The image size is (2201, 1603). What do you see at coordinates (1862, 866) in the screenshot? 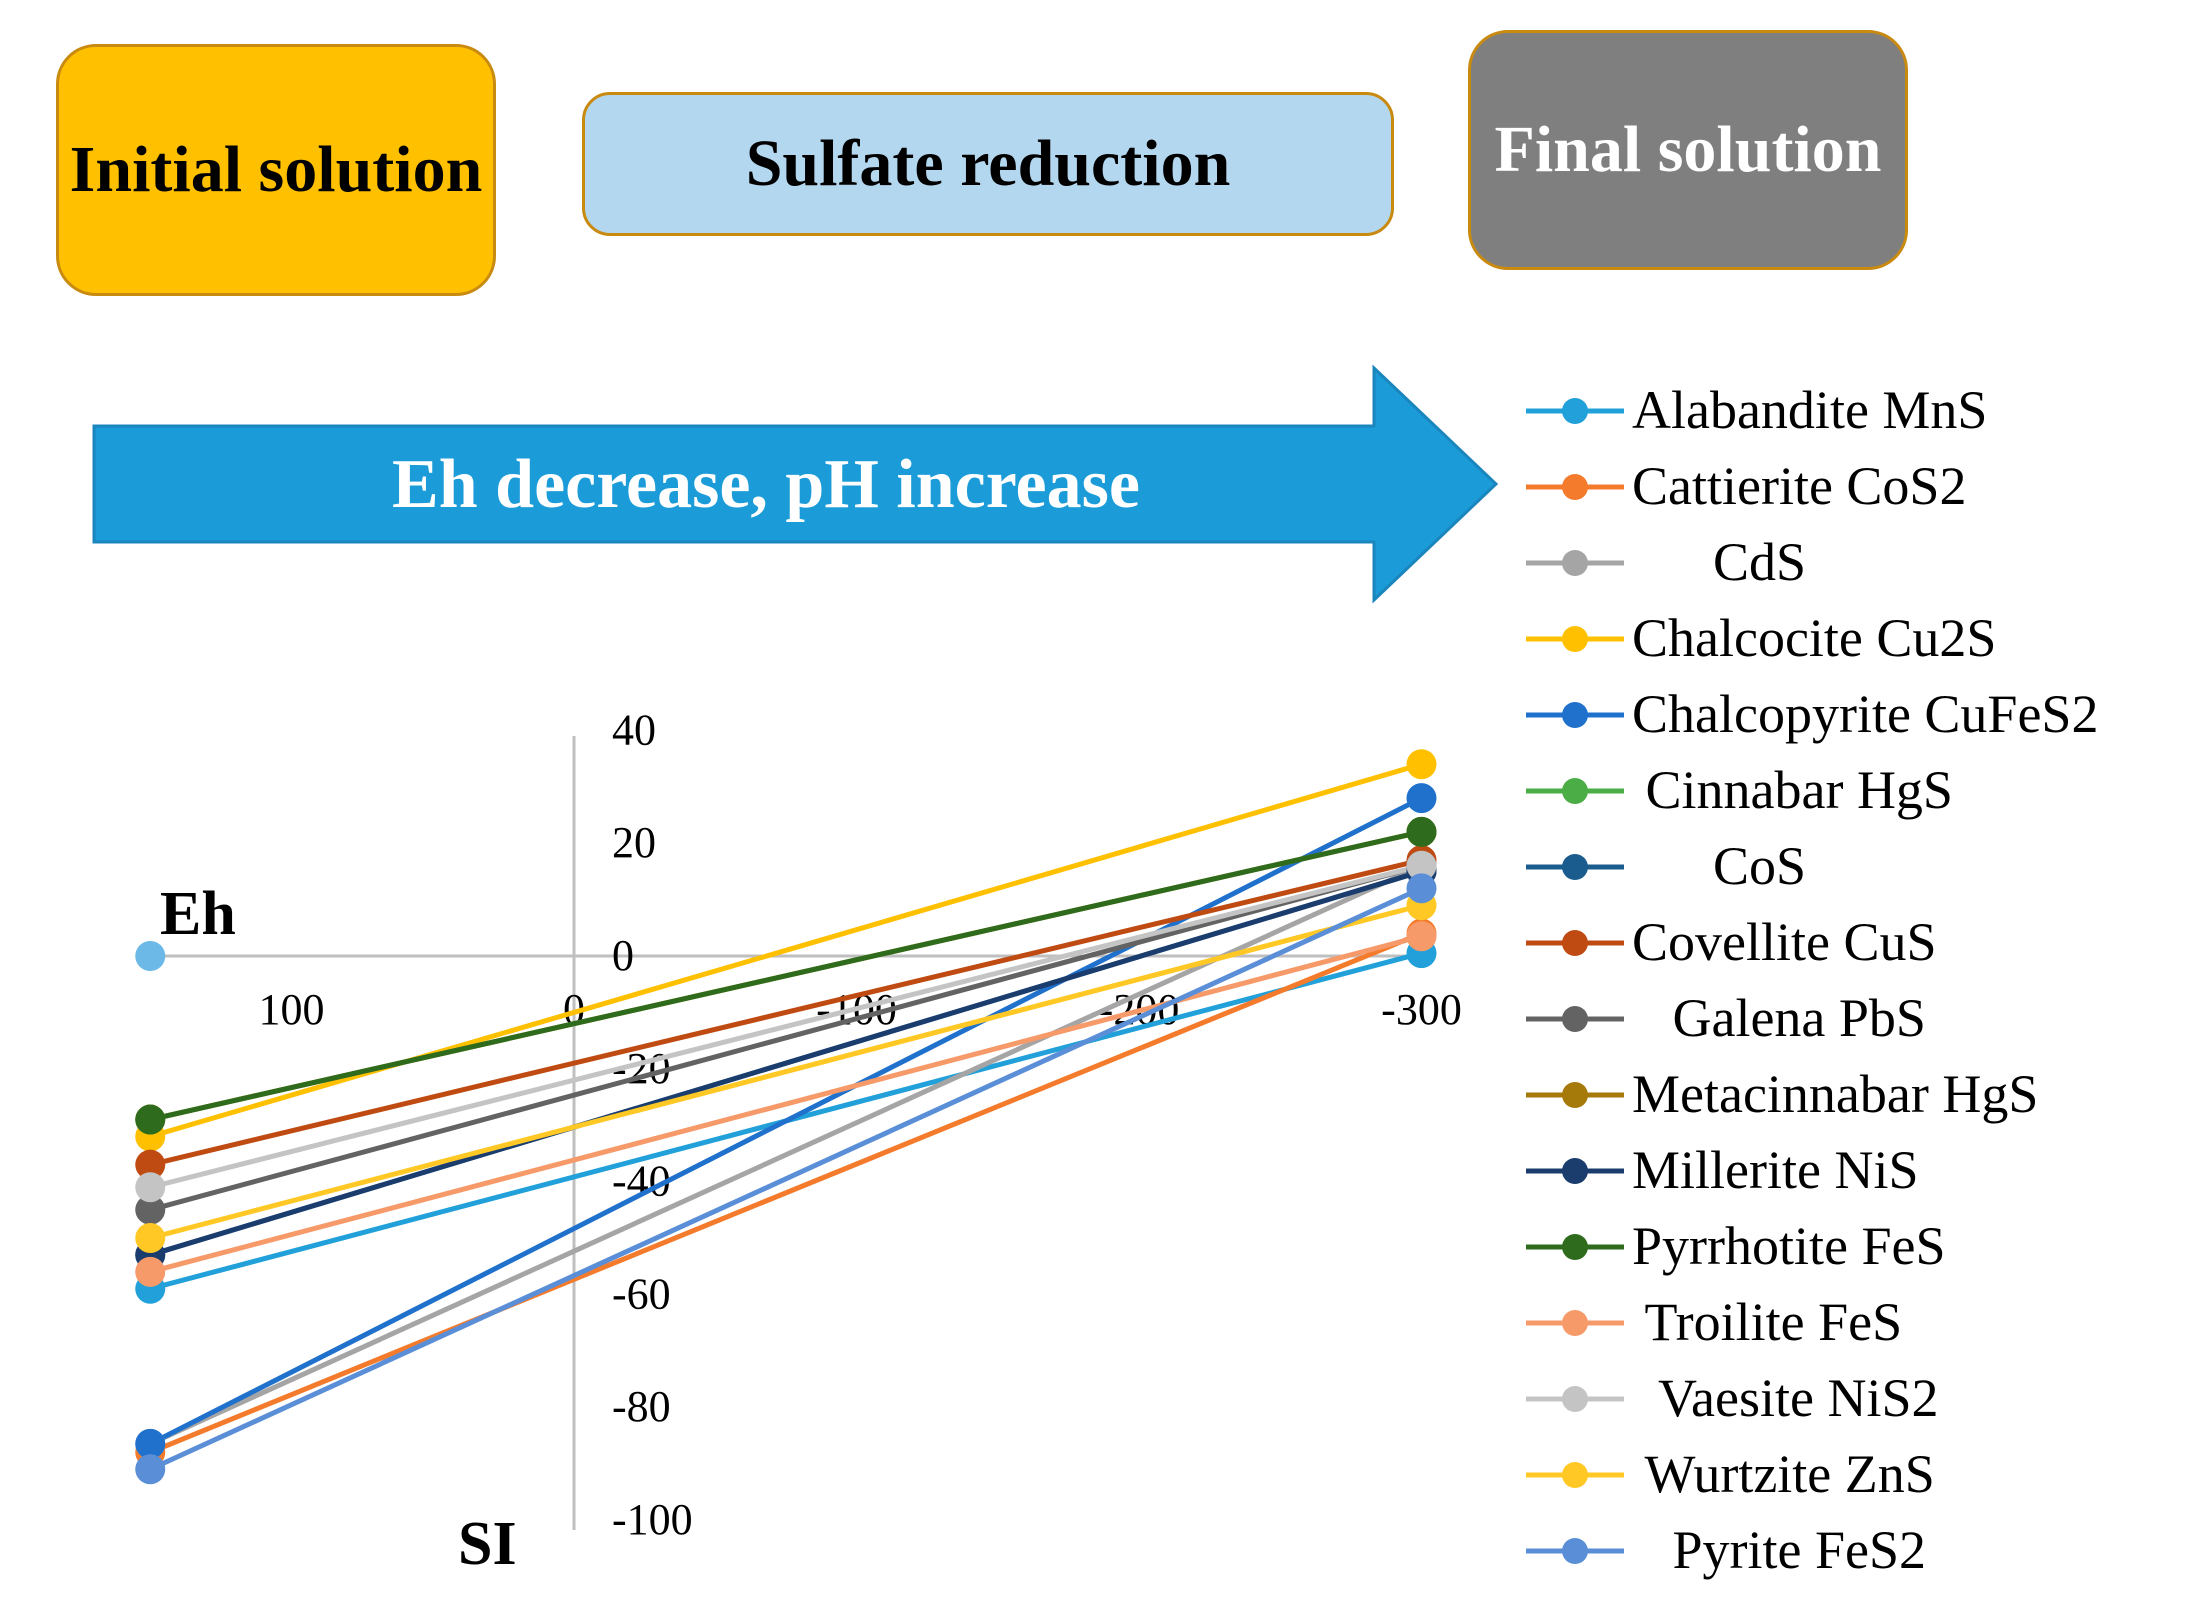
I see `legend-item: CoS` at bounding box center [1862, 866].